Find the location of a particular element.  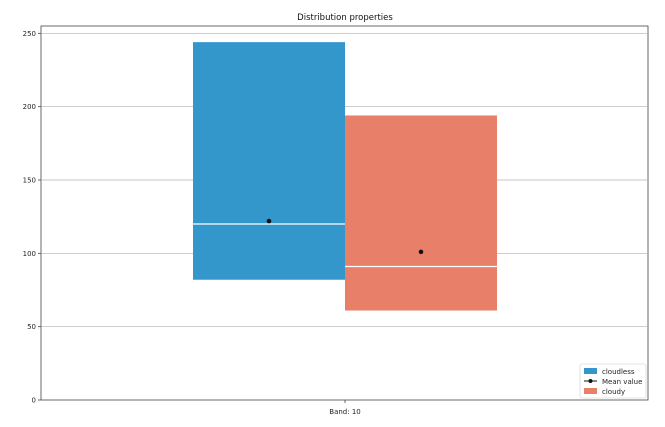

y-axis-ticks: 0 50 100 150 200 250 is located at coordinates (32, 217).